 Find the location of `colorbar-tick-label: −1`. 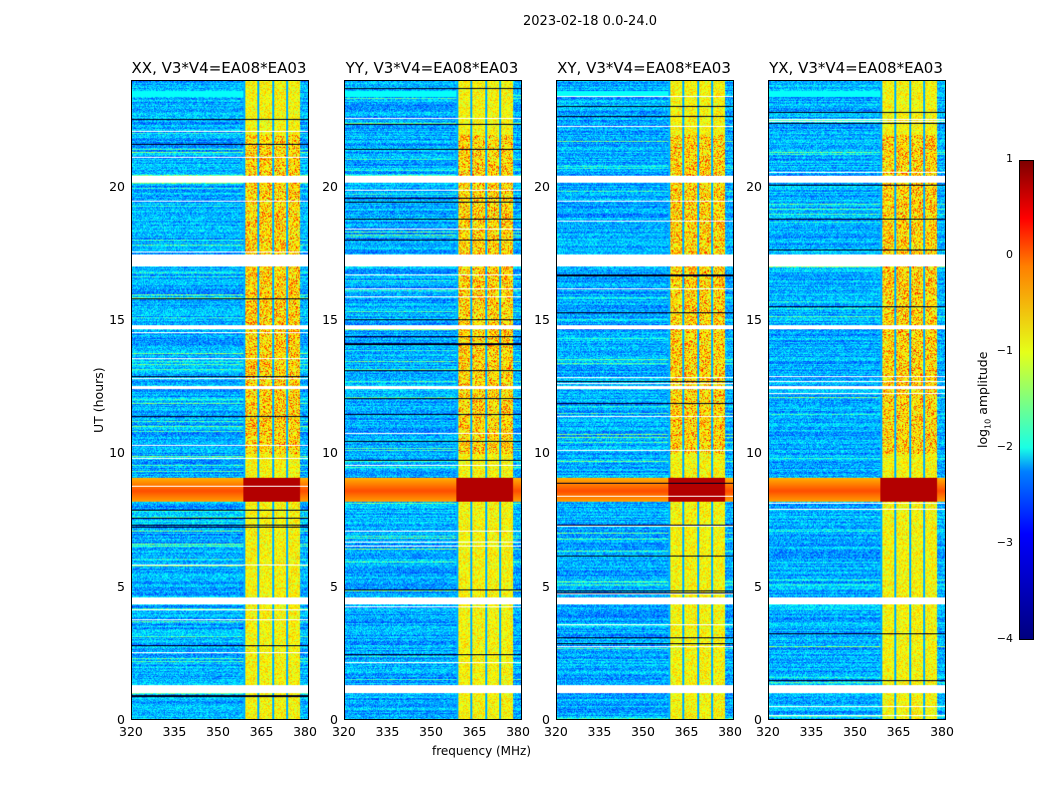

colorbar-tick-label: −1 is located at coordinates (1004, 350).